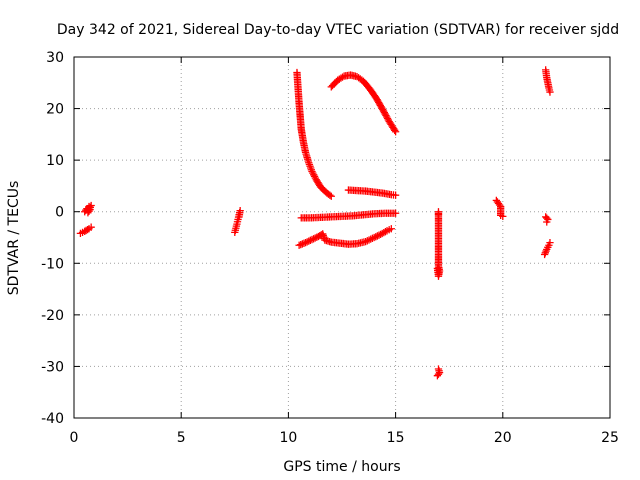  I want to click on x-axis-label: GPS time / hours, so click(341, 467).